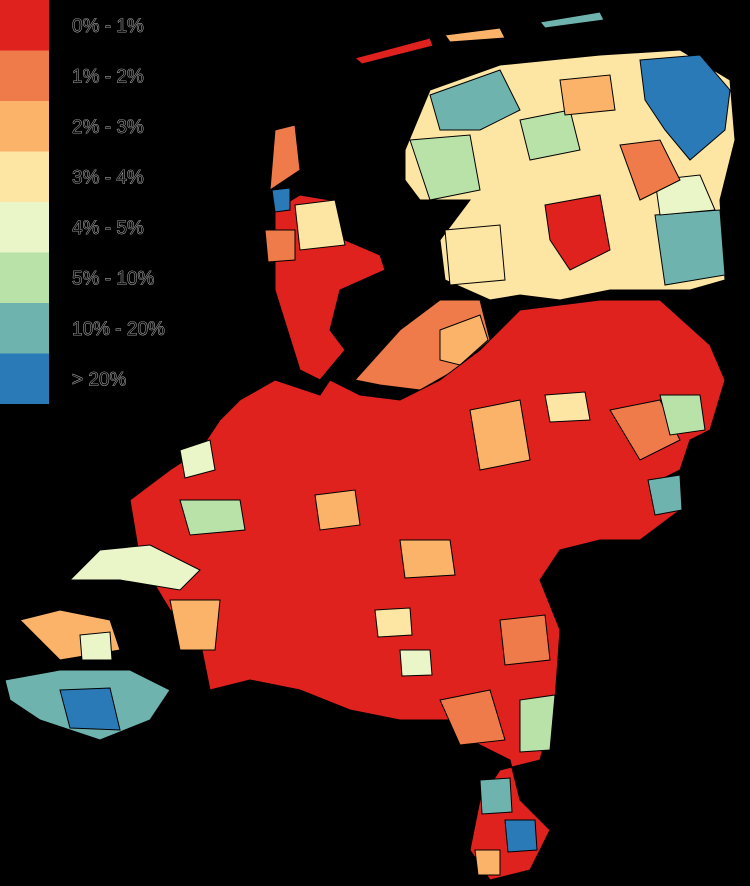 This screenshot has height=886, width=750. Describe the element at coordinates (108, 178) in the screenshot. I see `legend-label: 3% - 4%` at that location.